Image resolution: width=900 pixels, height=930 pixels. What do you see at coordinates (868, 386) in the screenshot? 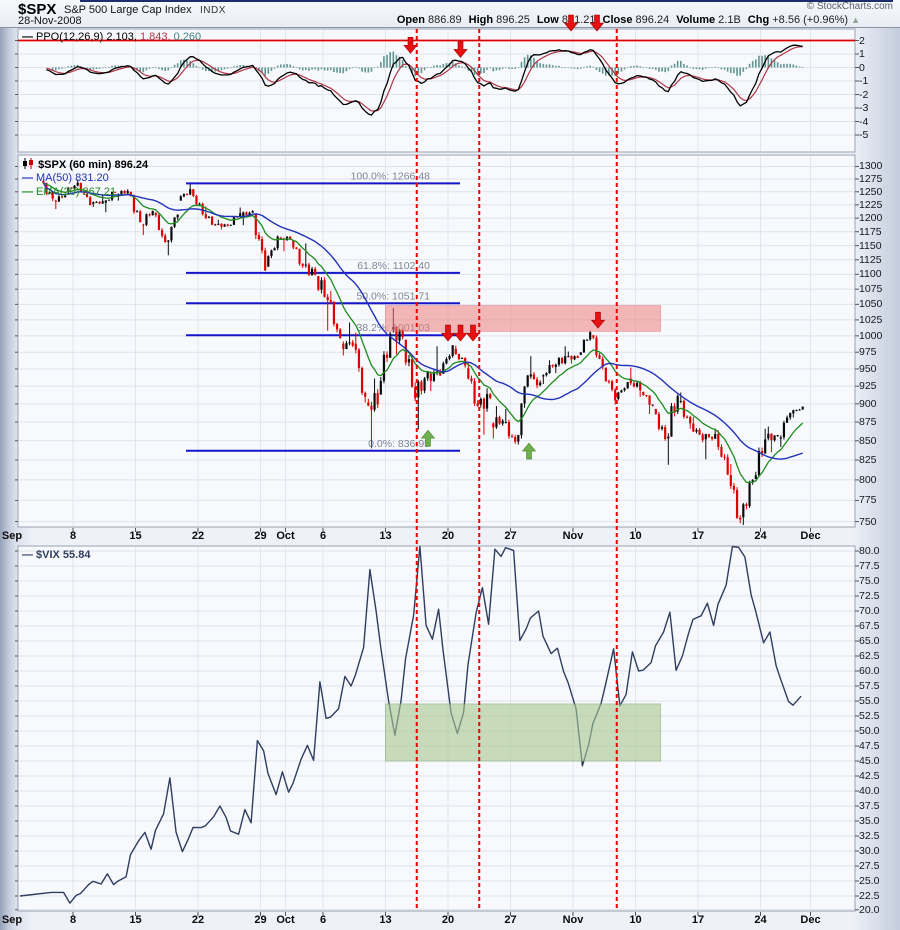
I see `axis-label: 925` at bounding box center [868, 386].